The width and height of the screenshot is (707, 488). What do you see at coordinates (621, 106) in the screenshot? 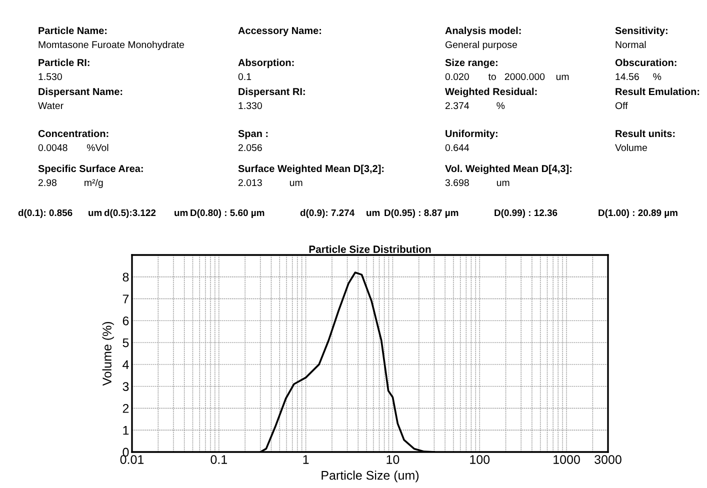
I see `text: Off` at bounding box center [621, 106].